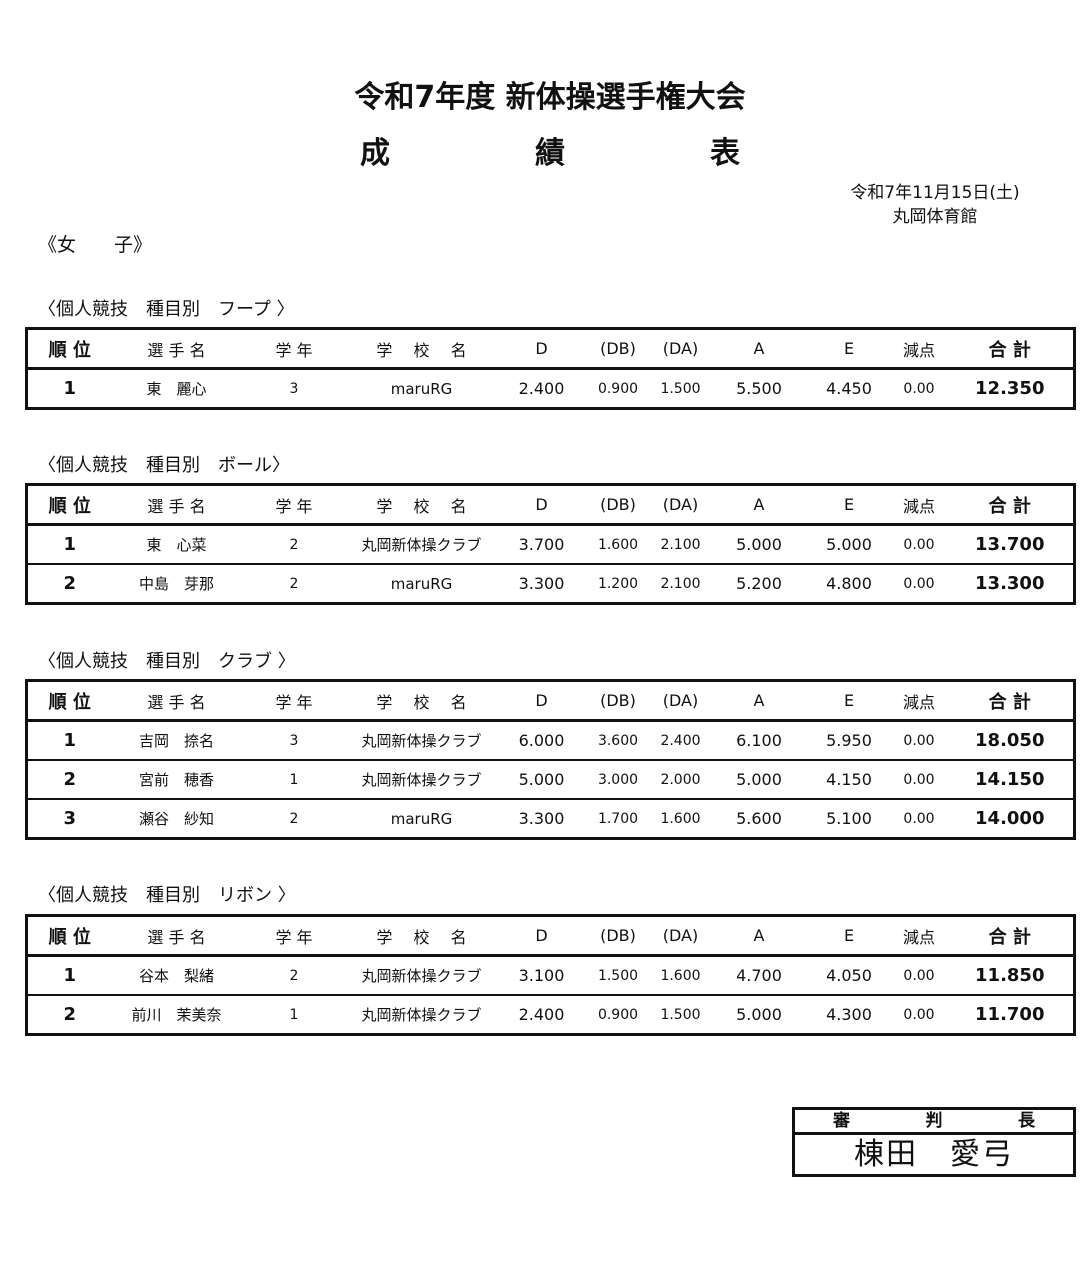  I want to click on head-judge-box: 審 判 長 棟田 愛弓, so click(934, 1142).